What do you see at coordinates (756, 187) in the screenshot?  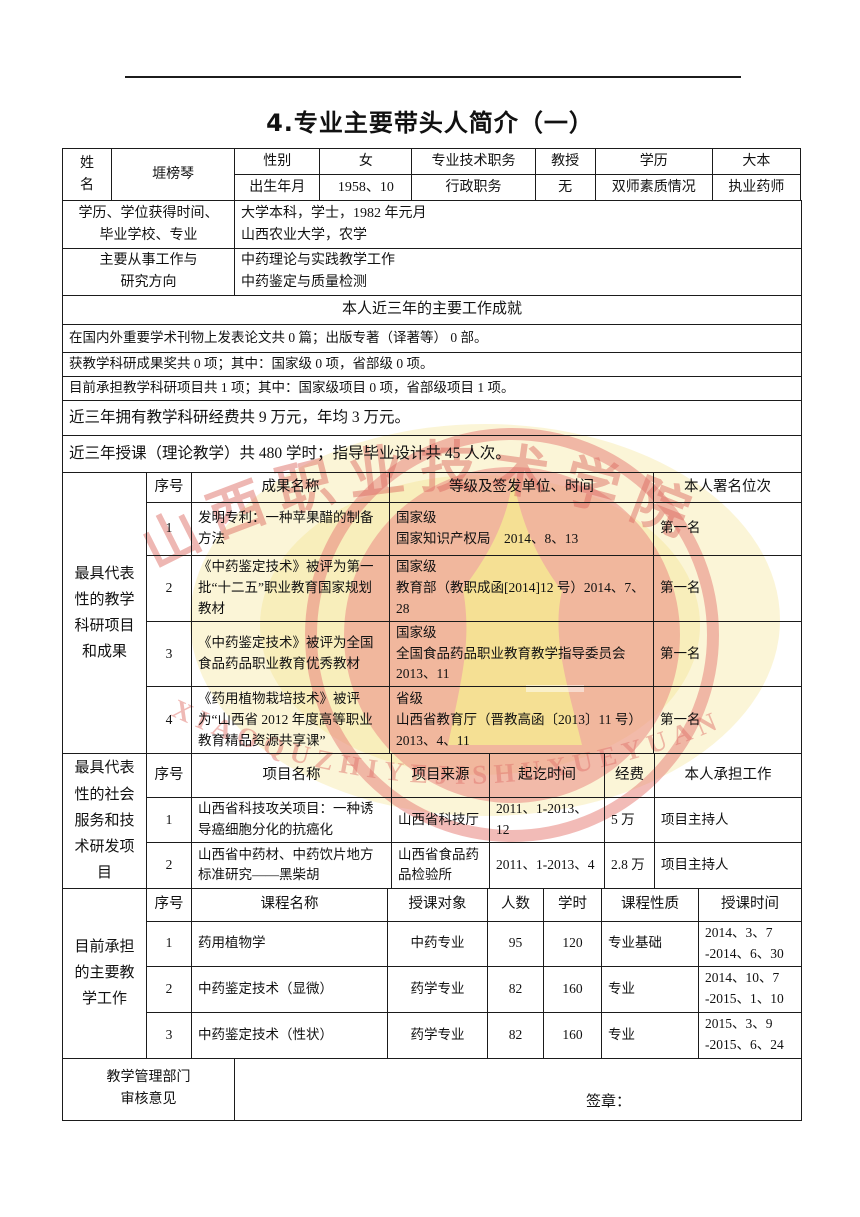 I see `dual-quality-value: 执业药师` at bounding box center [756, 187].